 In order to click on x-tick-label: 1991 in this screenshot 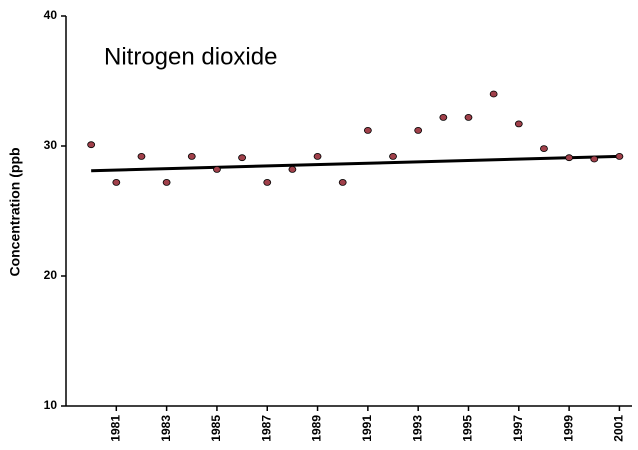, I will do `click(367, 428)`.